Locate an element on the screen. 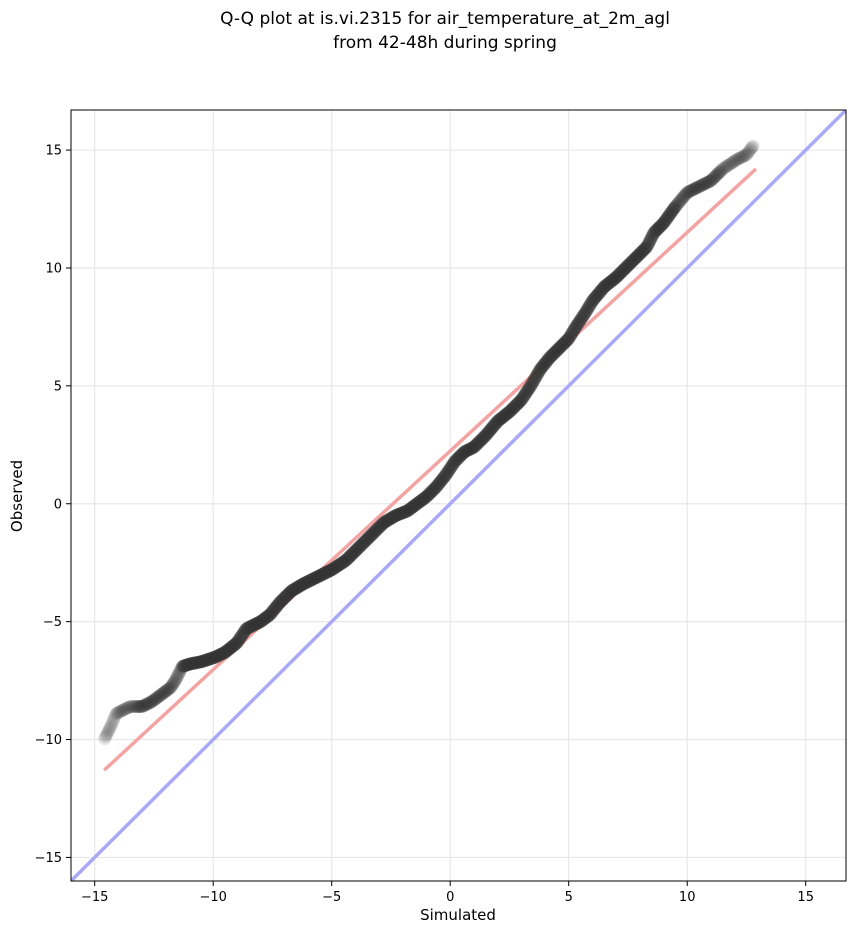 This screenshot has height=934, width=854. y-axis-label: Observed is located at coordinates (17, 496).